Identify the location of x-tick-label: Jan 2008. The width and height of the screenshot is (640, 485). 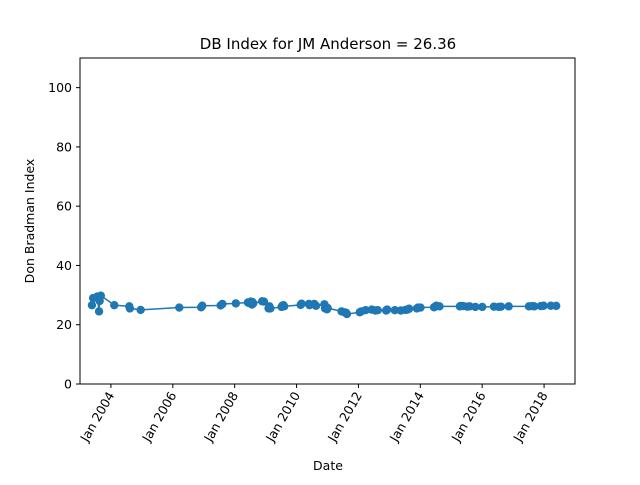
(220, 417).